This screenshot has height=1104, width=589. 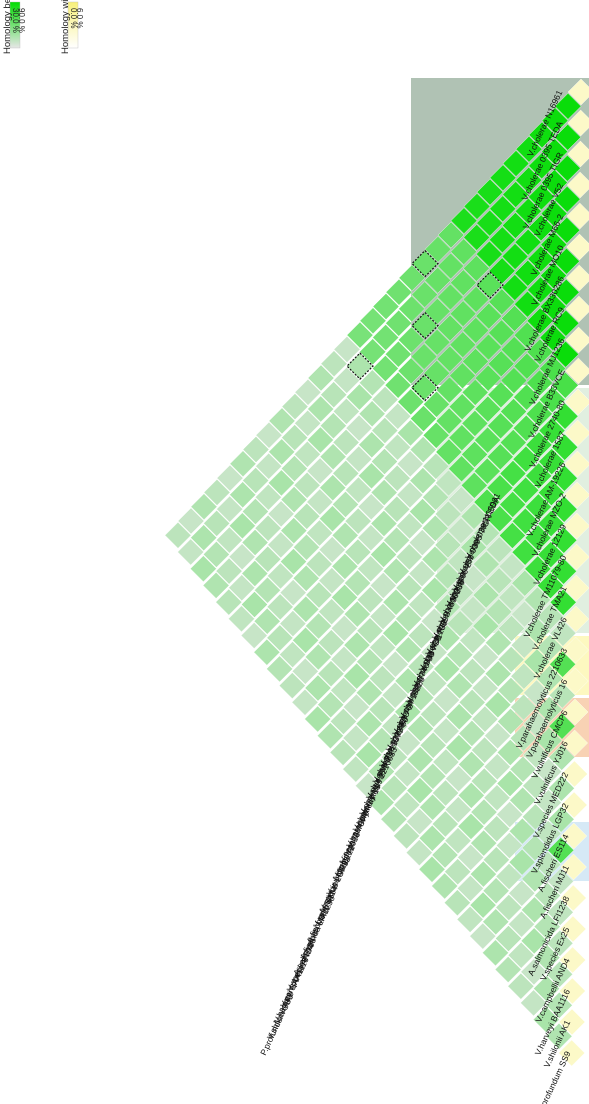 What do you see at coordinates (21, 20) in the screenshot?
I see `legend-between-max: 90.0 %` at bounding box center [21, 20].